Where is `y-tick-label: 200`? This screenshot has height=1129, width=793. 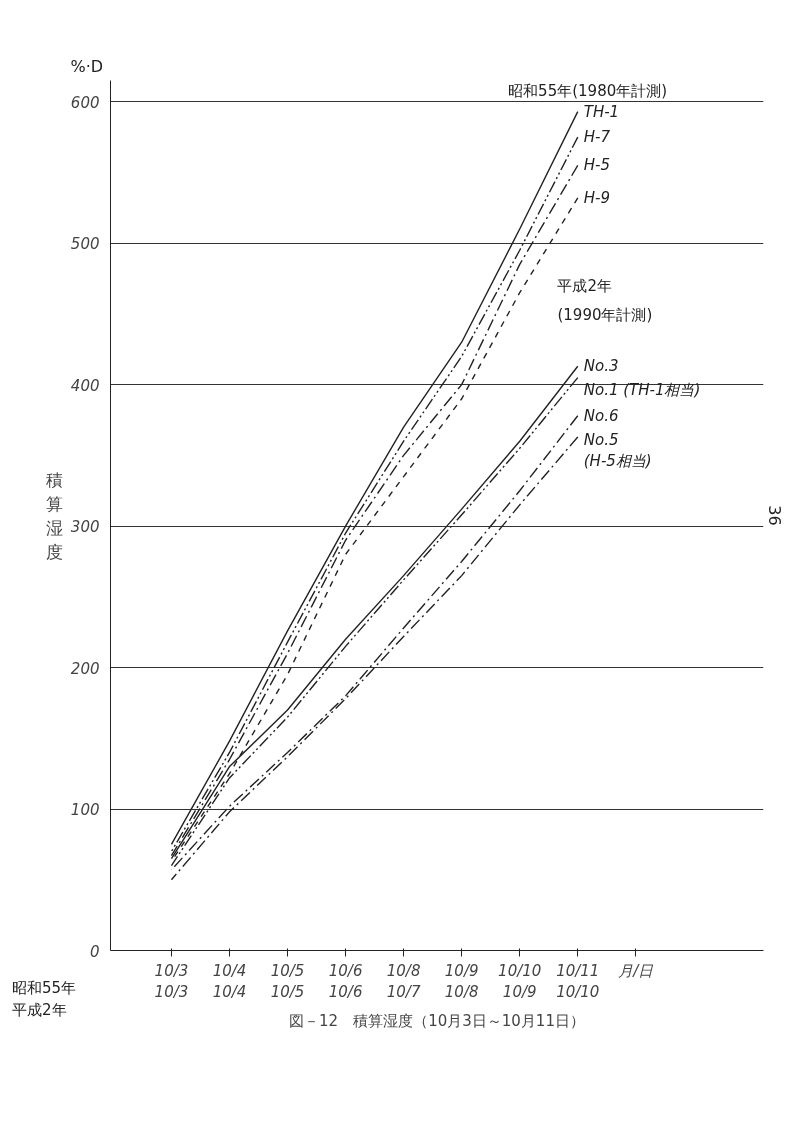 y-tick-label: 200 is located at coordinates (85, 668).